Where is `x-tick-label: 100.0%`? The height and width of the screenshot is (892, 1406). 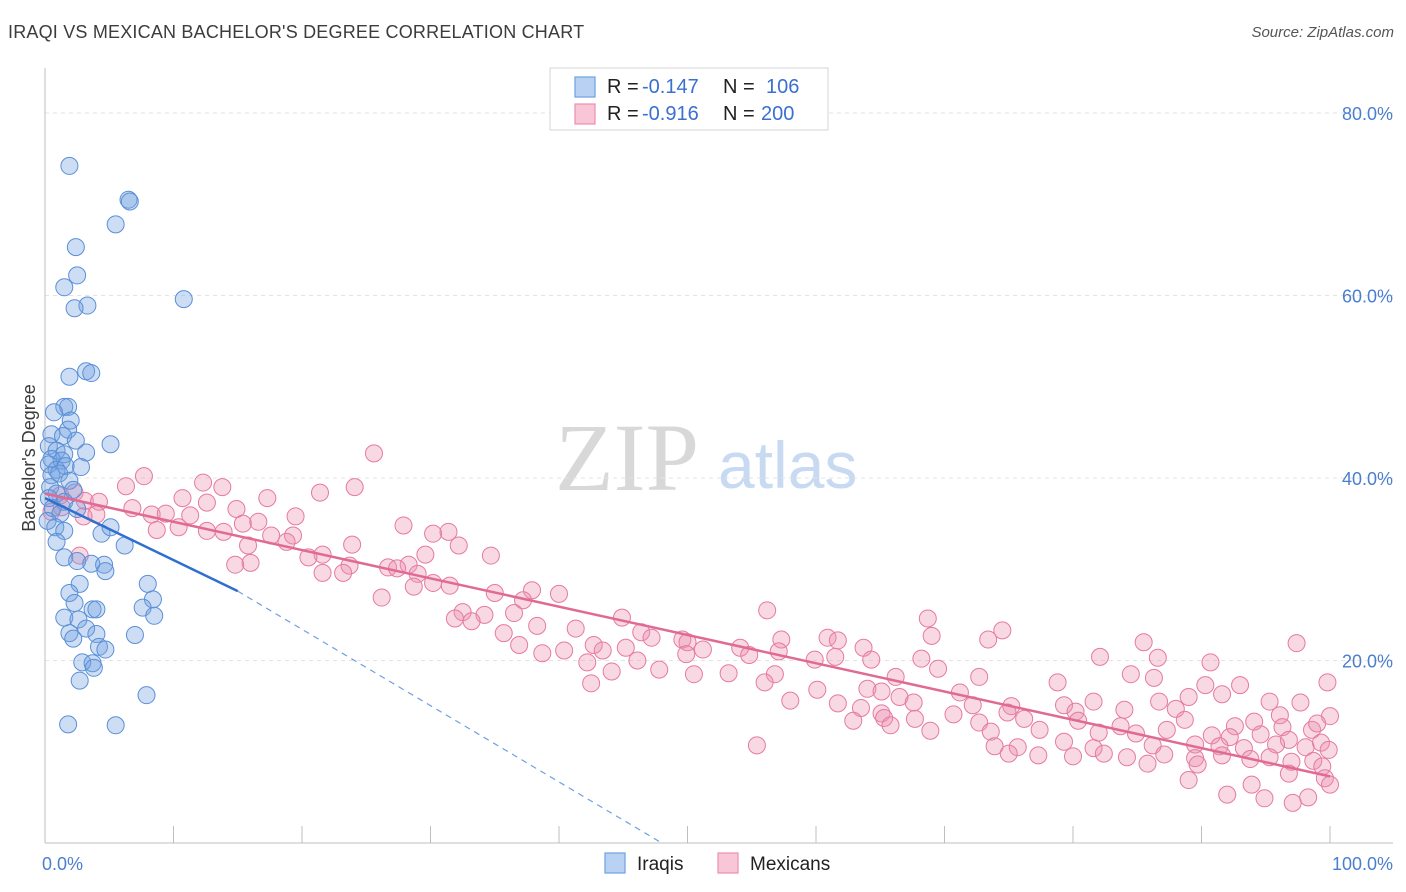
x-tick-label: 100.0% is located at coordinates (1362, 864).